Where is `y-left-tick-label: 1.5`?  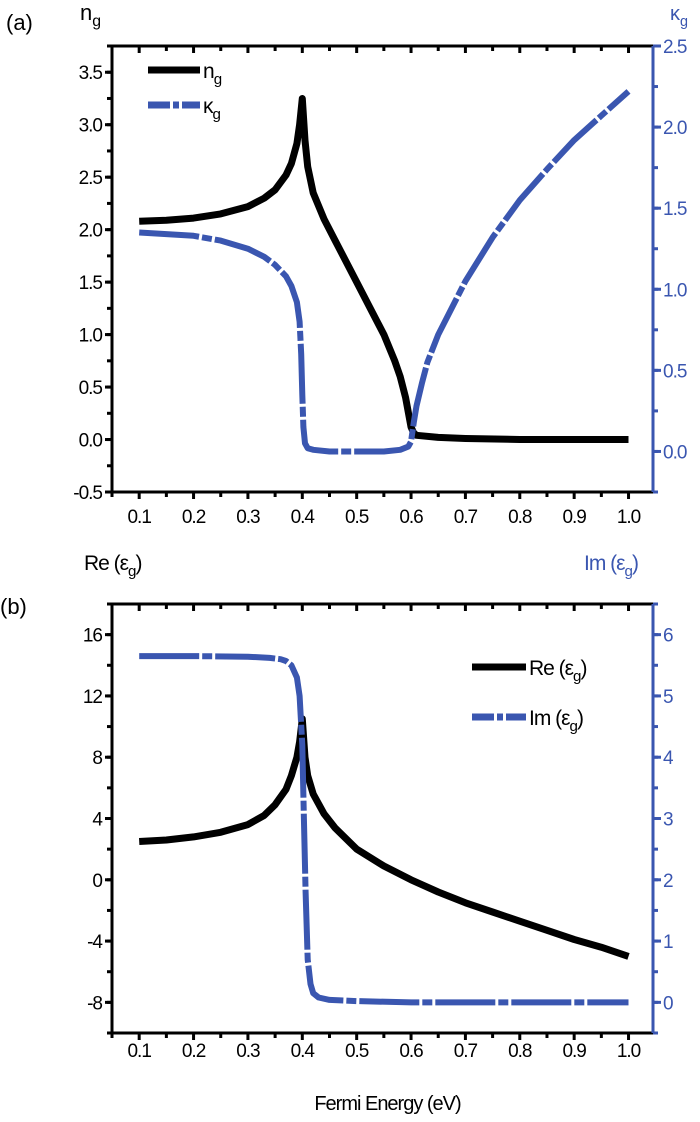
y-left-tick-label: 1.5 is located at coordinates (91, 283).